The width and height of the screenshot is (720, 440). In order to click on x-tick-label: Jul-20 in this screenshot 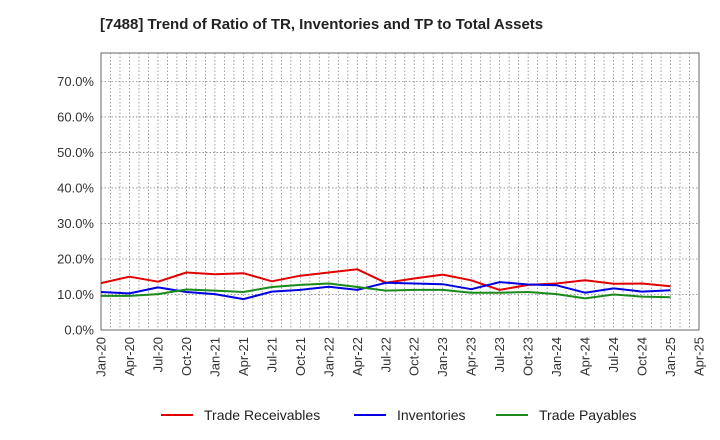, I will do `click(157, 354)`.